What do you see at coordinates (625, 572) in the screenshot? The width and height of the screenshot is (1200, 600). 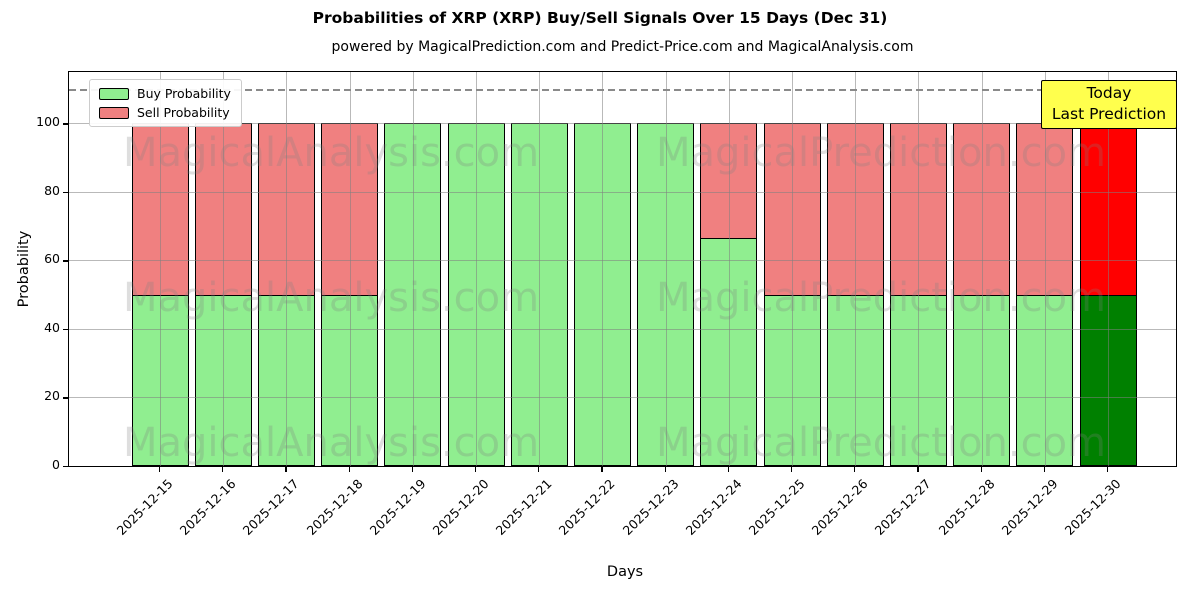 I see `x-axis-label: Days` at bounding box center [625, 572].